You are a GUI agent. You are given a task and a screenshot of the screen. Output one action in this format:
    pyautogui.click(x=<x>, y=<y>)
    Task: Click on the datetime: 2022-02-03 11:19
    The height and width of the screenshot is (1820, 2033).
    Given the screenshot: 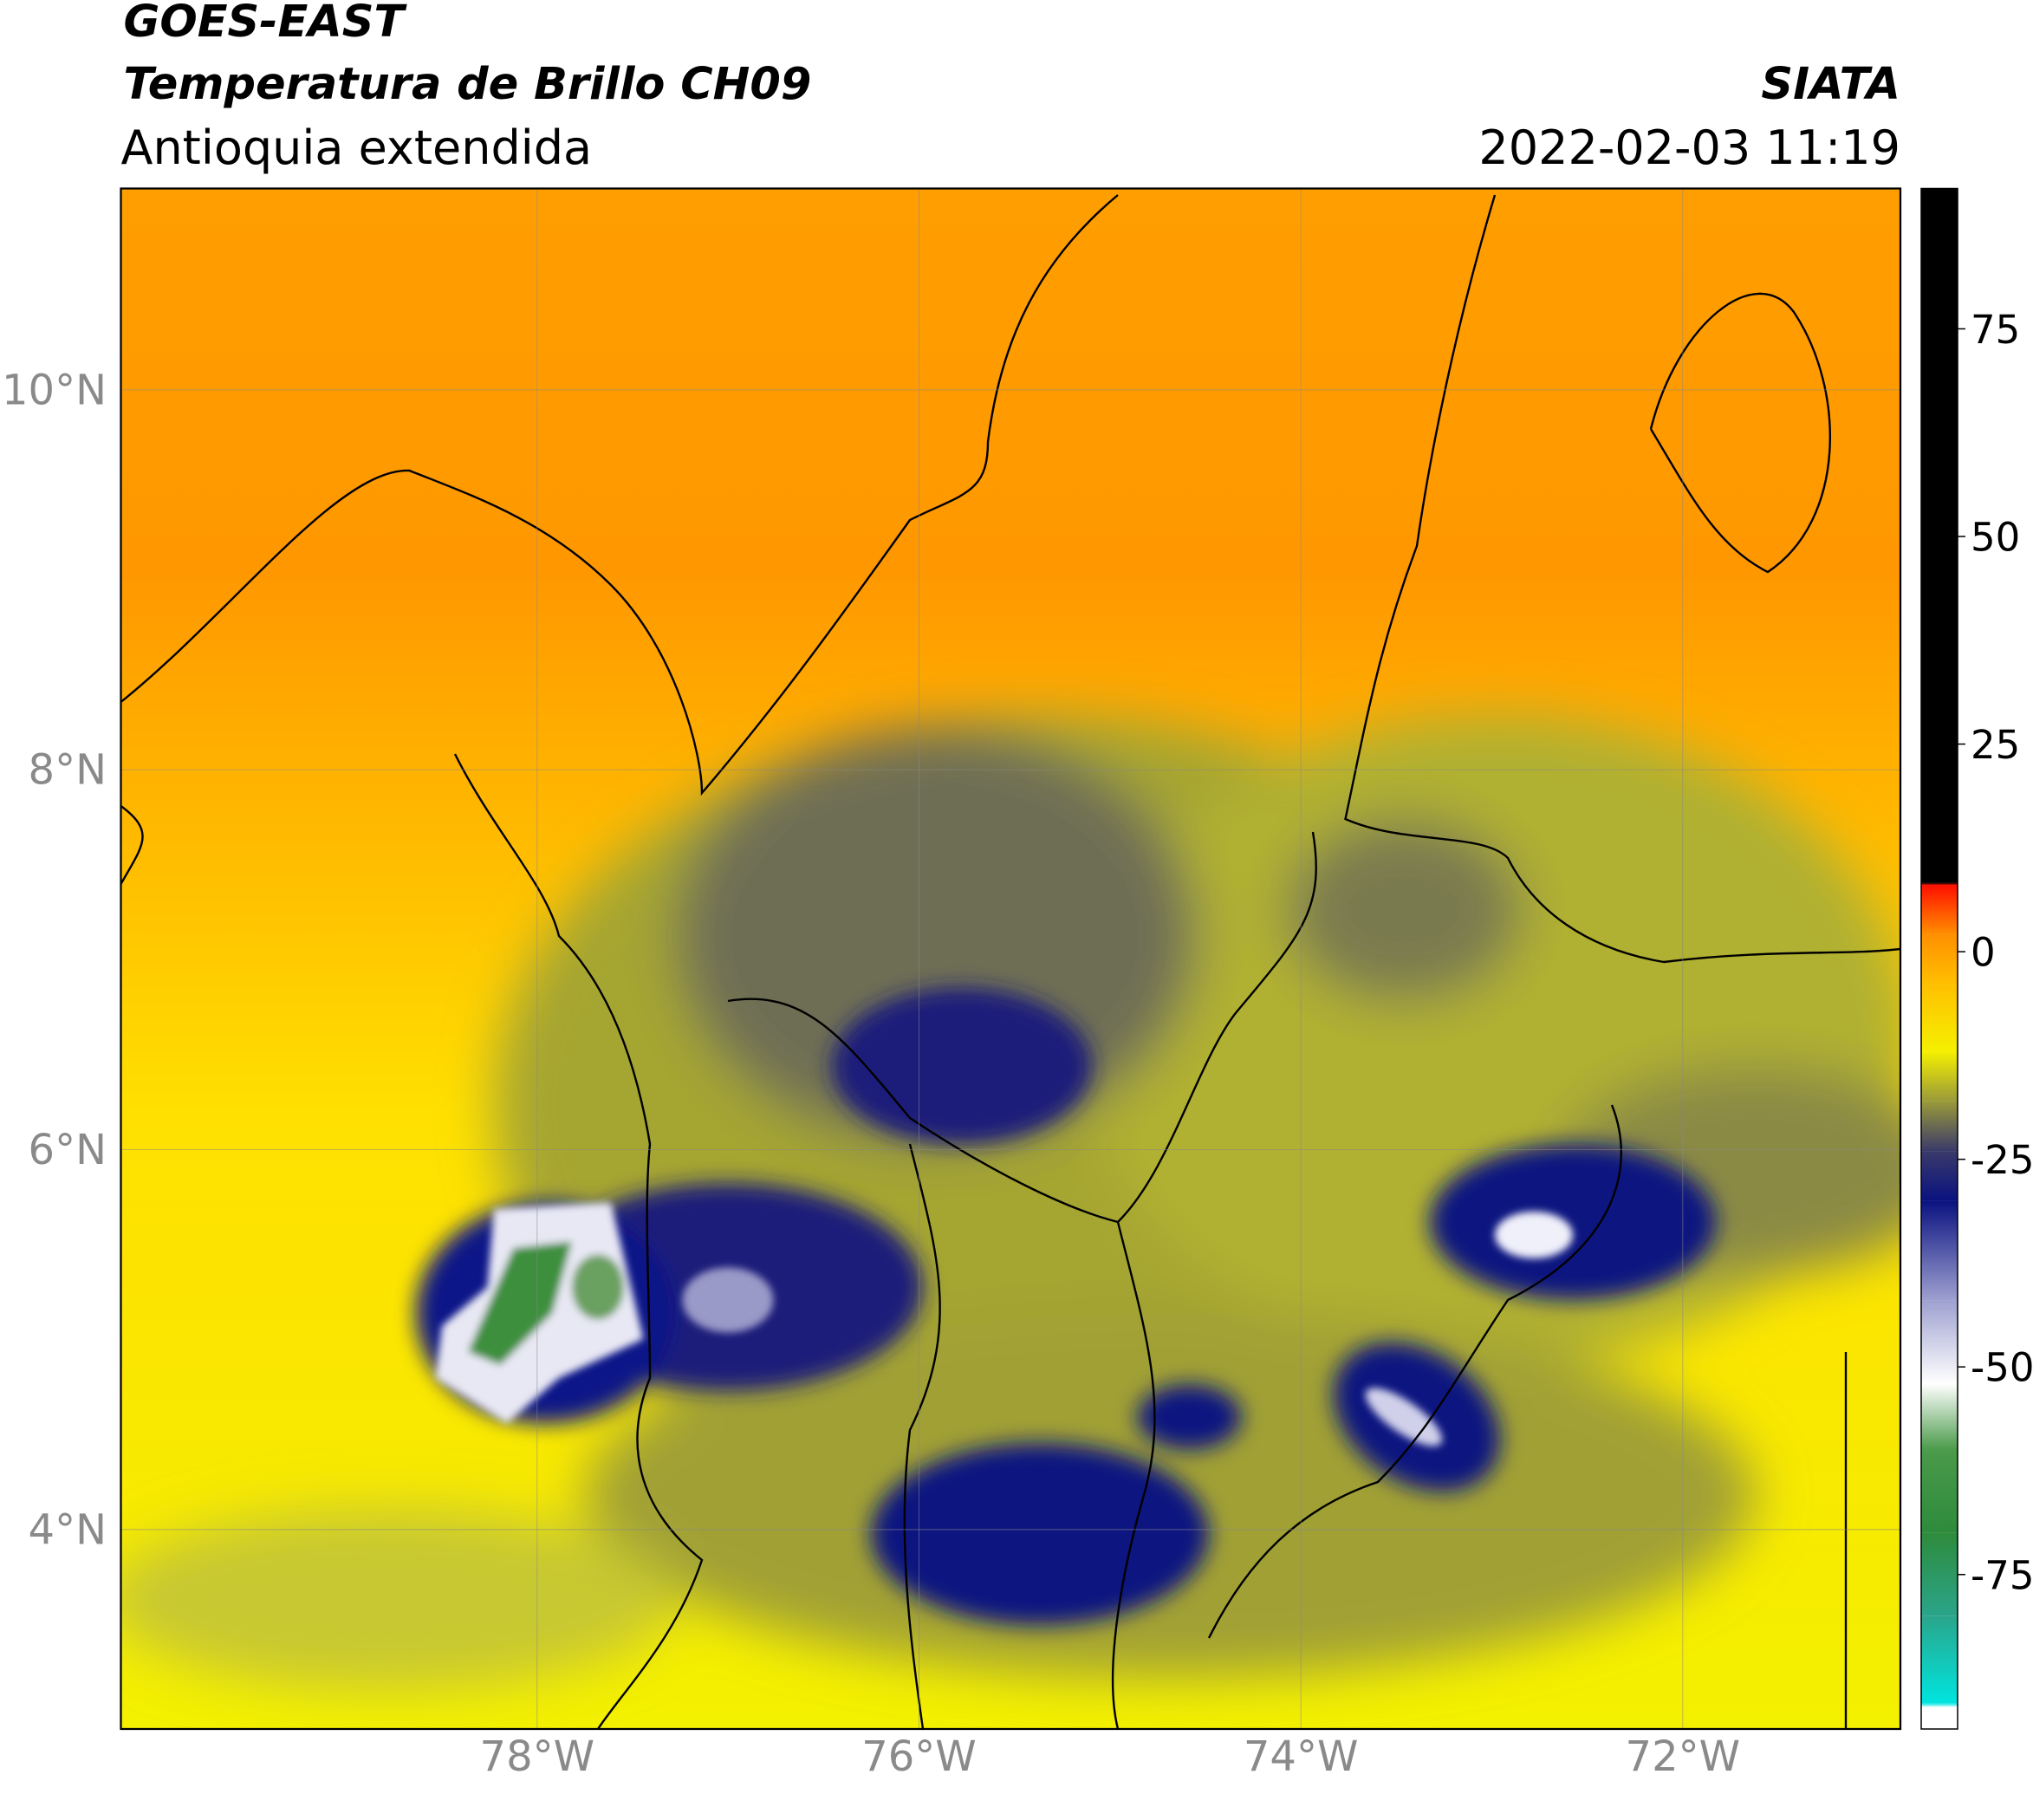 What is the action you would take?
    pyautogui.click(x=1689, y=147)
    